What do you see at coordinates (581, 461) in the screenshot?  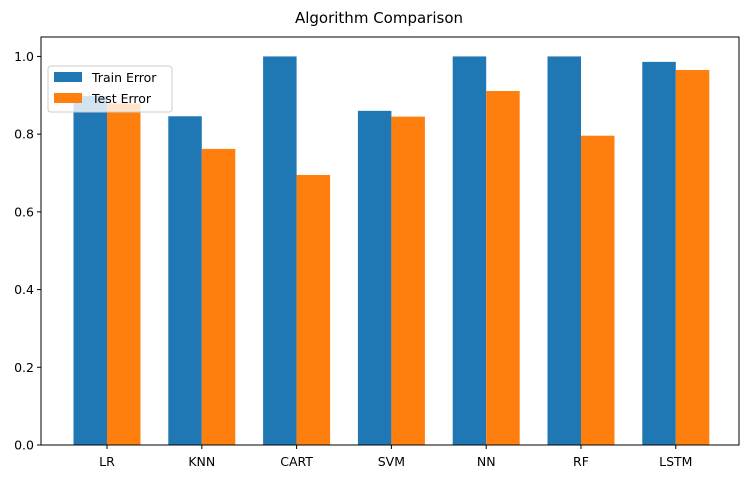 I see `x-tick-label: RF` at bounding box center [581, 461].